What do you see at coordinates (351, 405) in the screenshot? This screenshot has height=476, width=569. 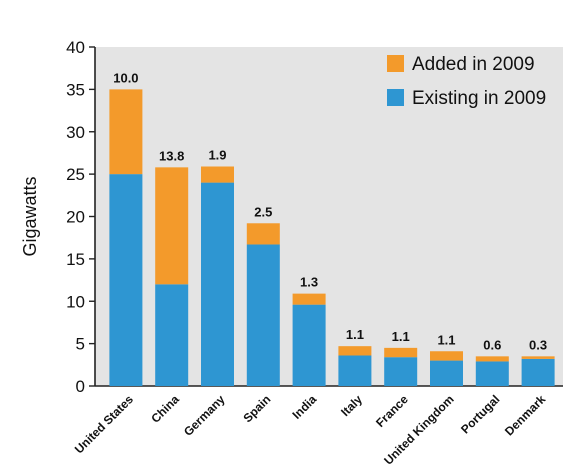 I see `x-tick-label: Italy` at bounding box center [351, 405].